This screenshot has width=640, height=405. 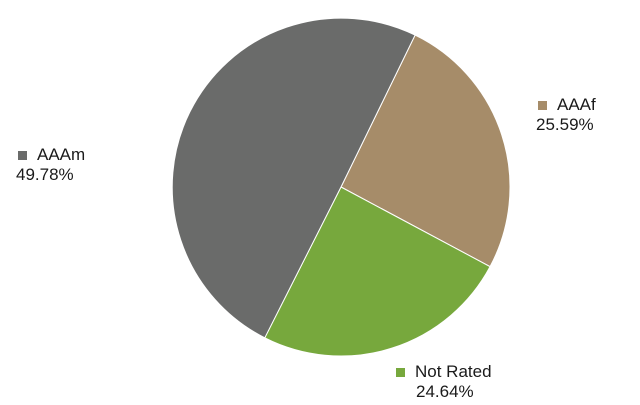 I want to click on aaam-name: AAAm, so click(x=61, y=154).